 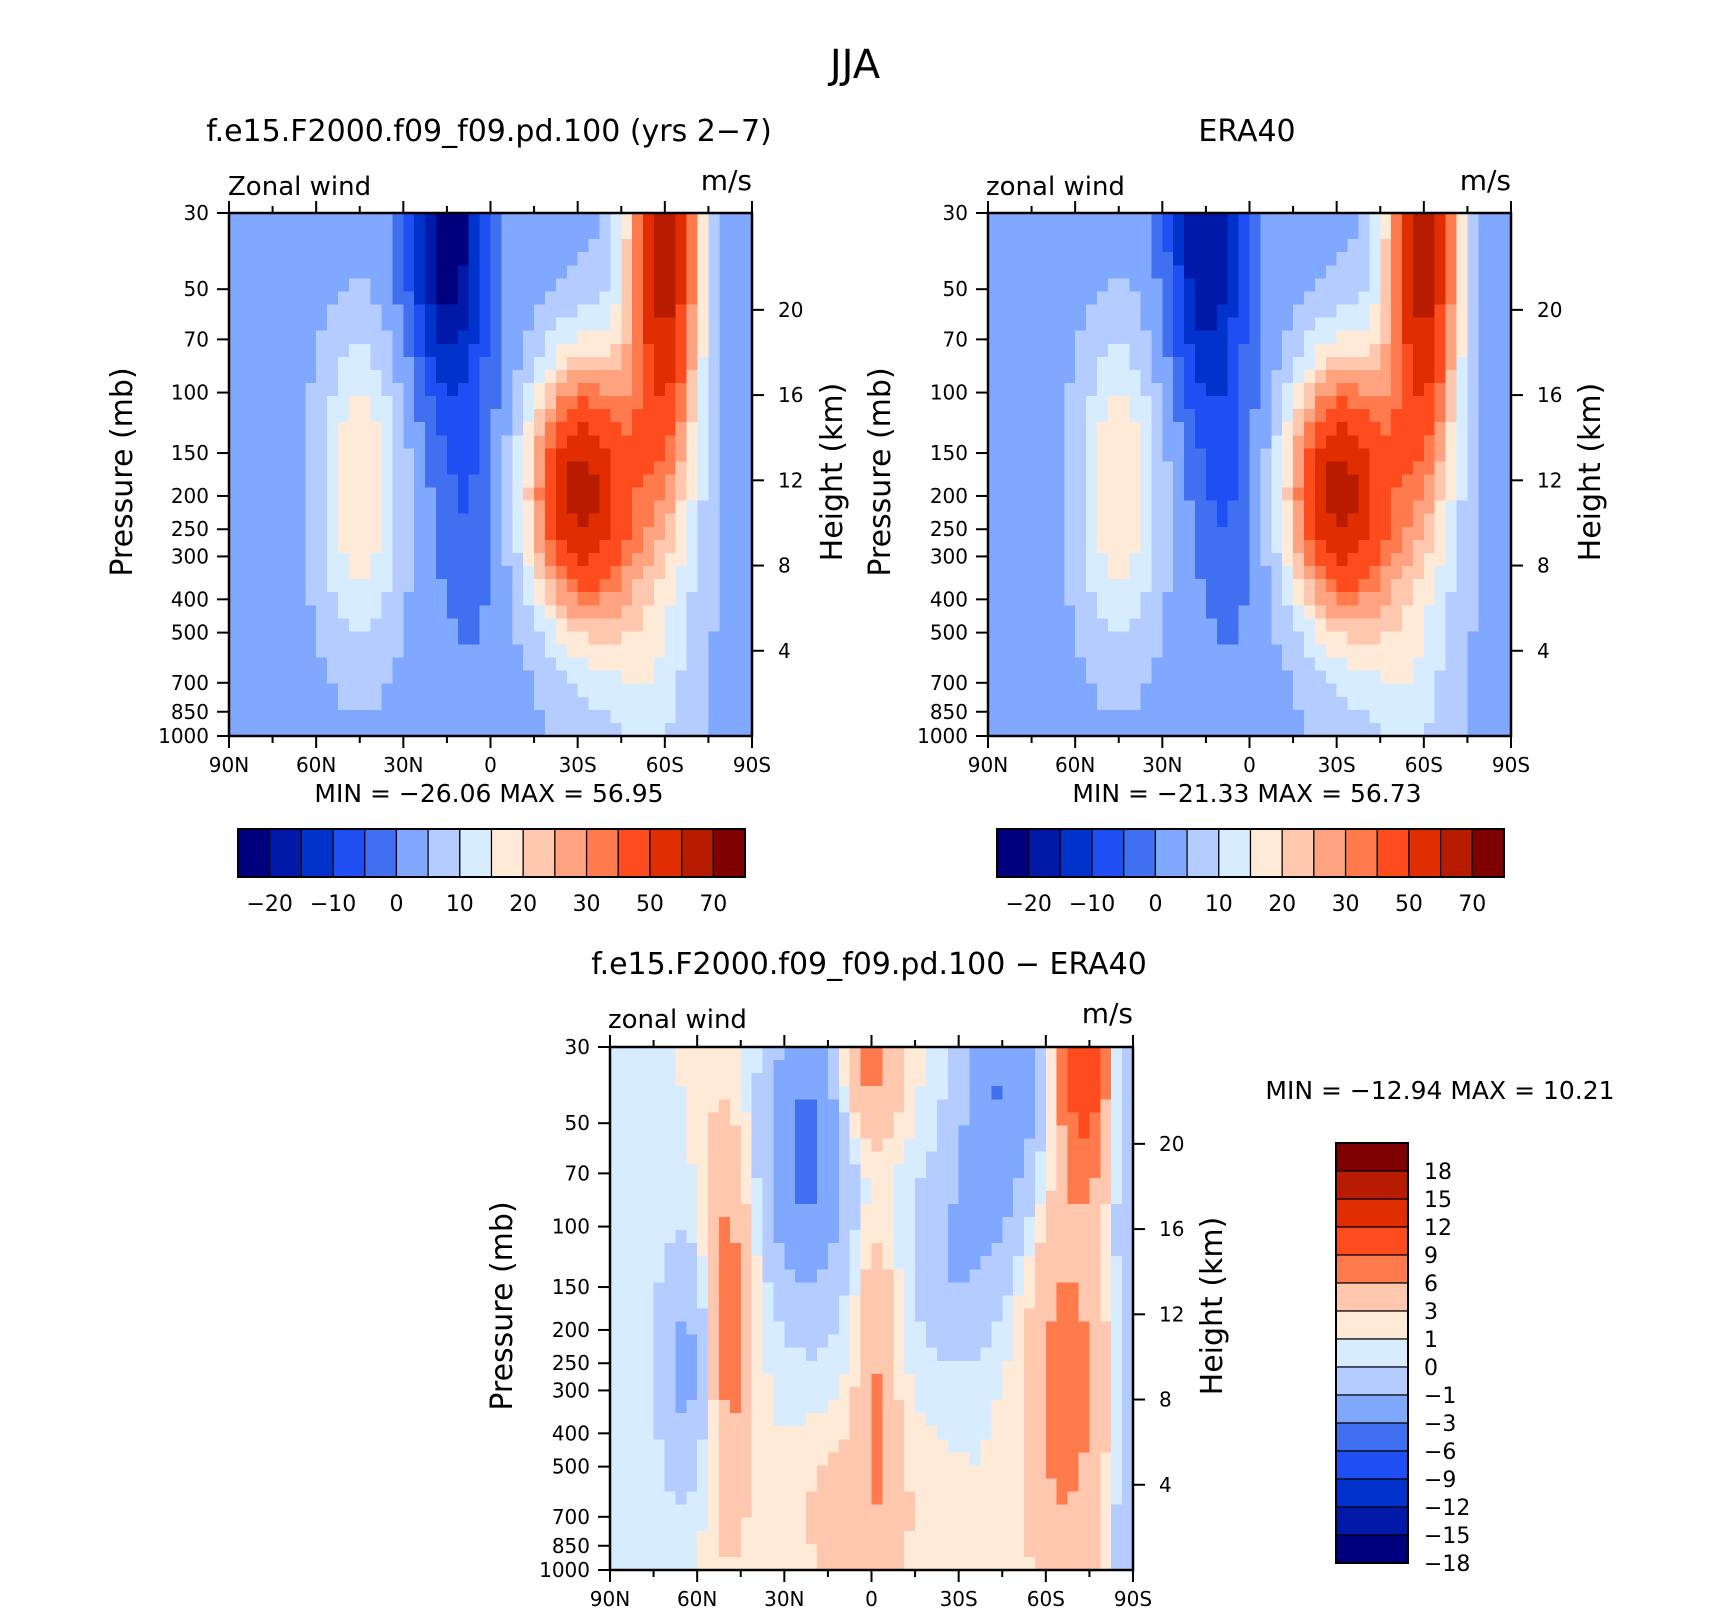 What do you see at coordinates (299, 187) in the screenshot?
I see `field-label: Zonal wind` at bounding box center [299, 187].